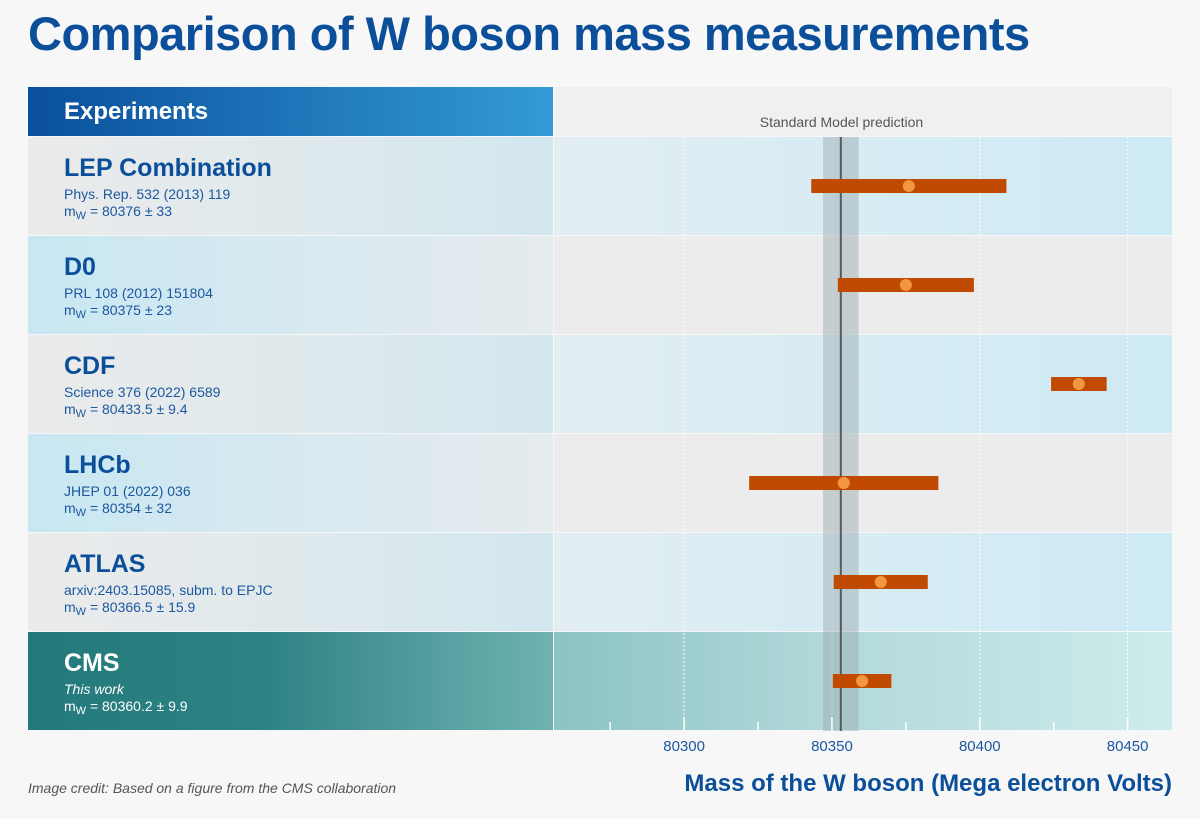  Describe the element at coordinates (843, 483) in the screenshot. I see `data-point-lhcb` at that location.